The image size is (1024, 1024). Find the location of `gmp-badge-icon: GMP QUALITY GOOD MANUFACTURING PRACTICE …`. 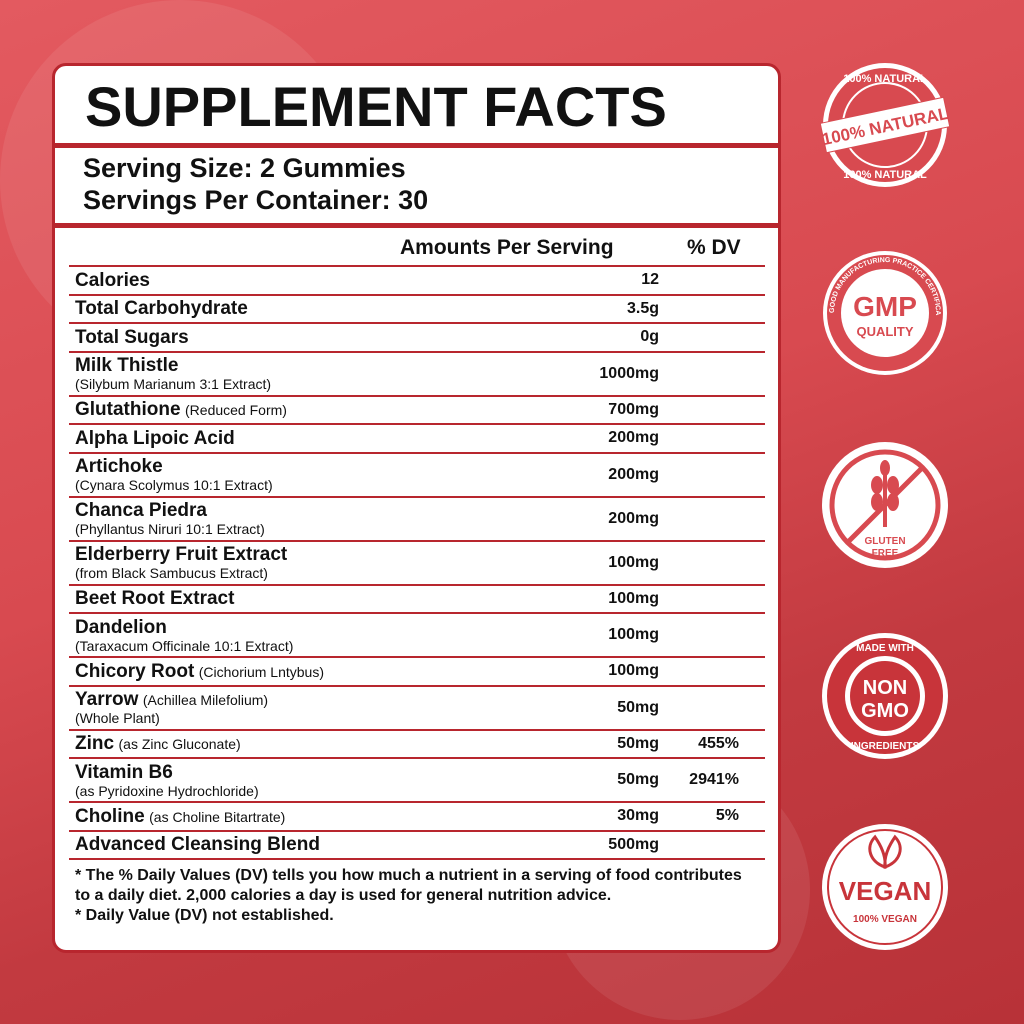

gmp-badge-icon: GMP QUALITY GOOD MANUFACTURING PRACTICE … is located at coordinates (883, 311).